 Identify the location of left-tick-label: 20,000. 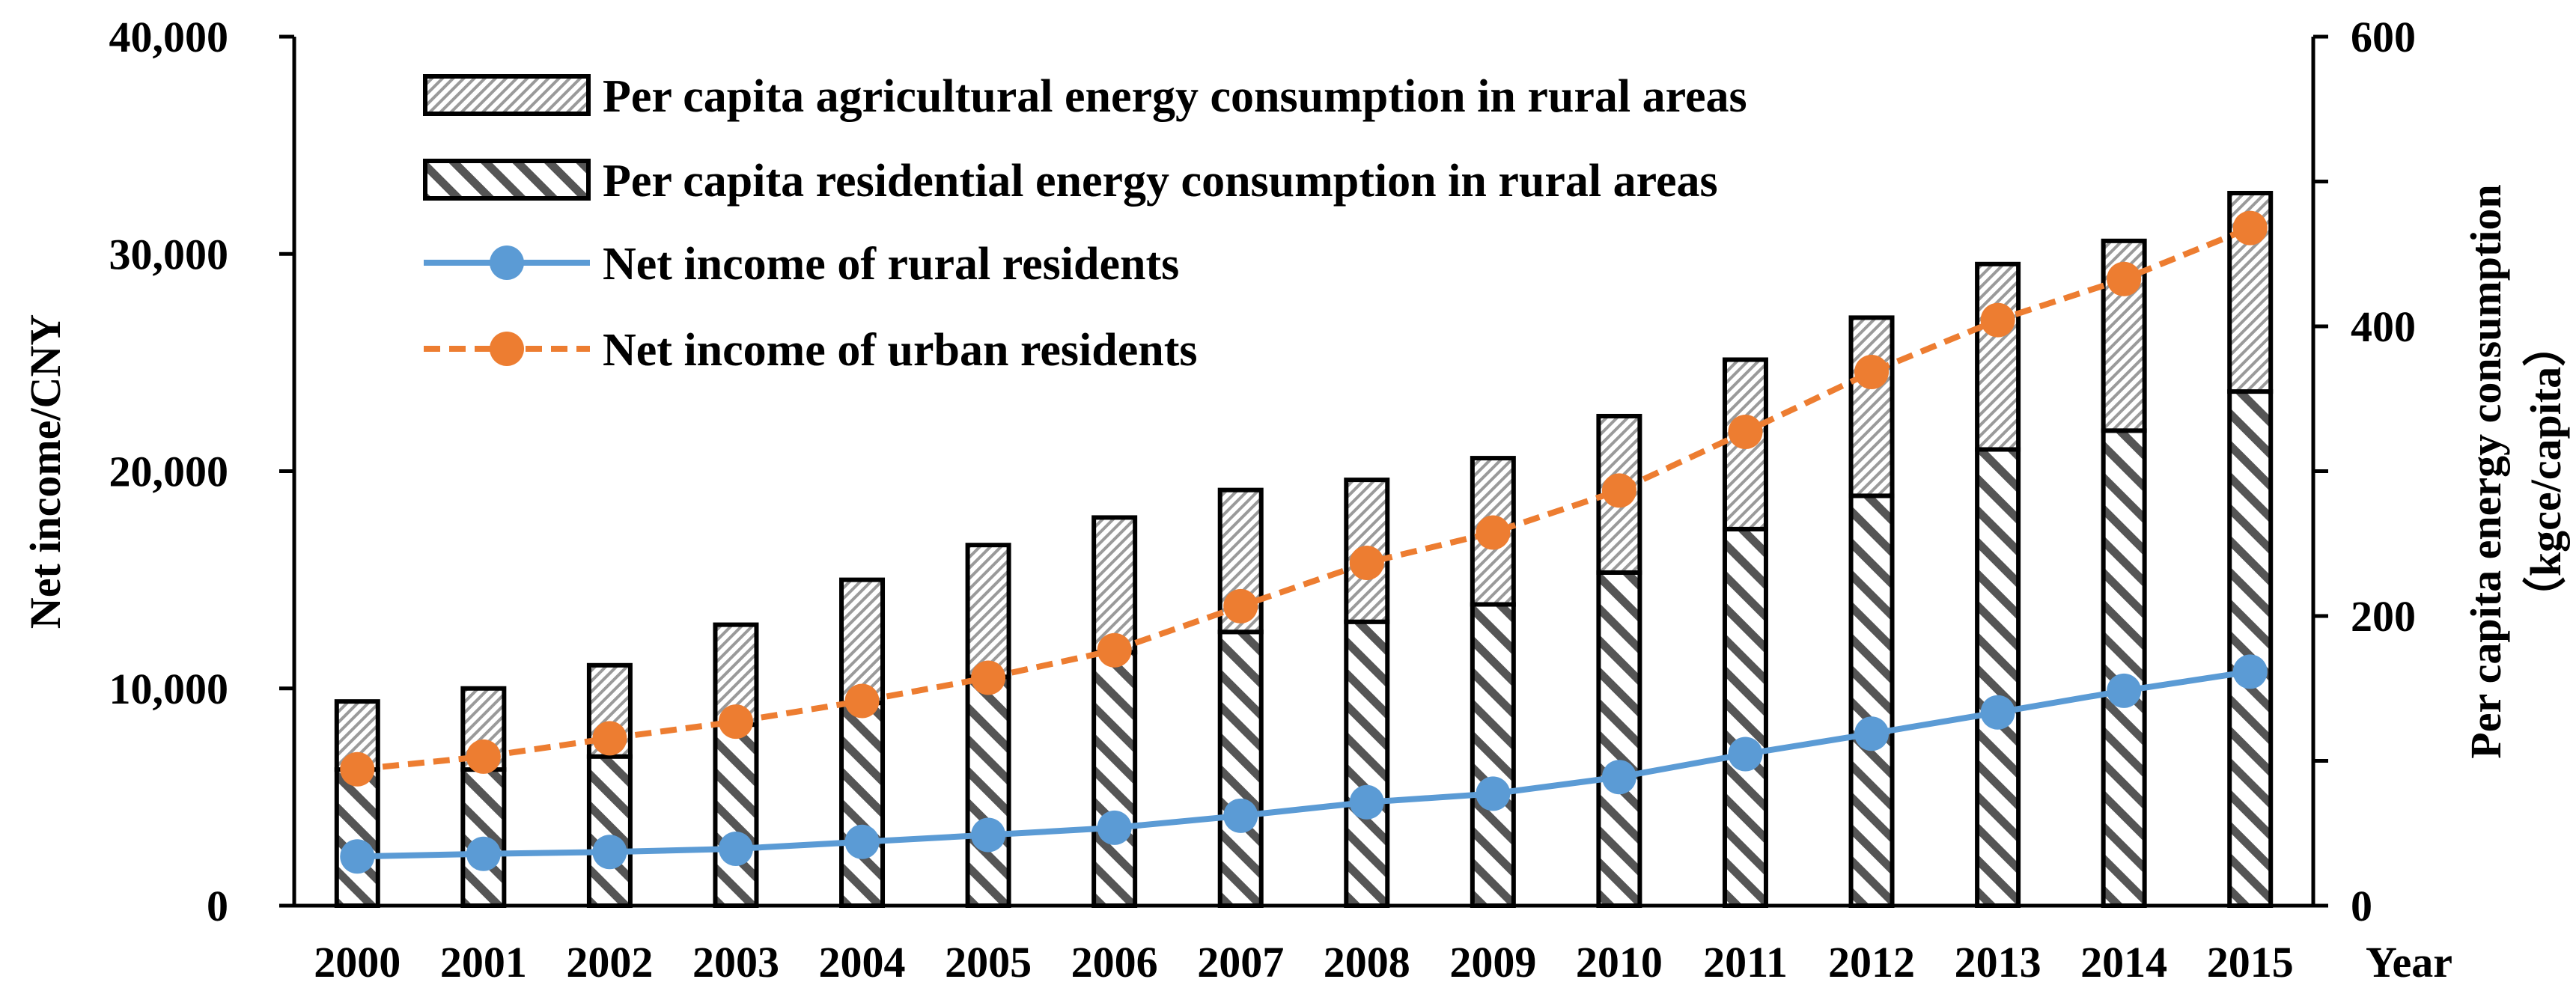
(169, 472).